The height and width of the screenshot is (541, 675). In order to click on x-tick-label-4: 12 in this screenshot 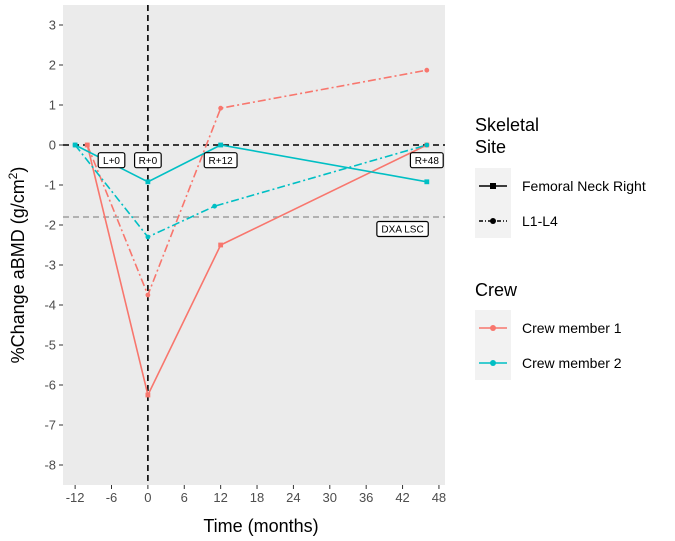, I will do `click(220, 497)`.